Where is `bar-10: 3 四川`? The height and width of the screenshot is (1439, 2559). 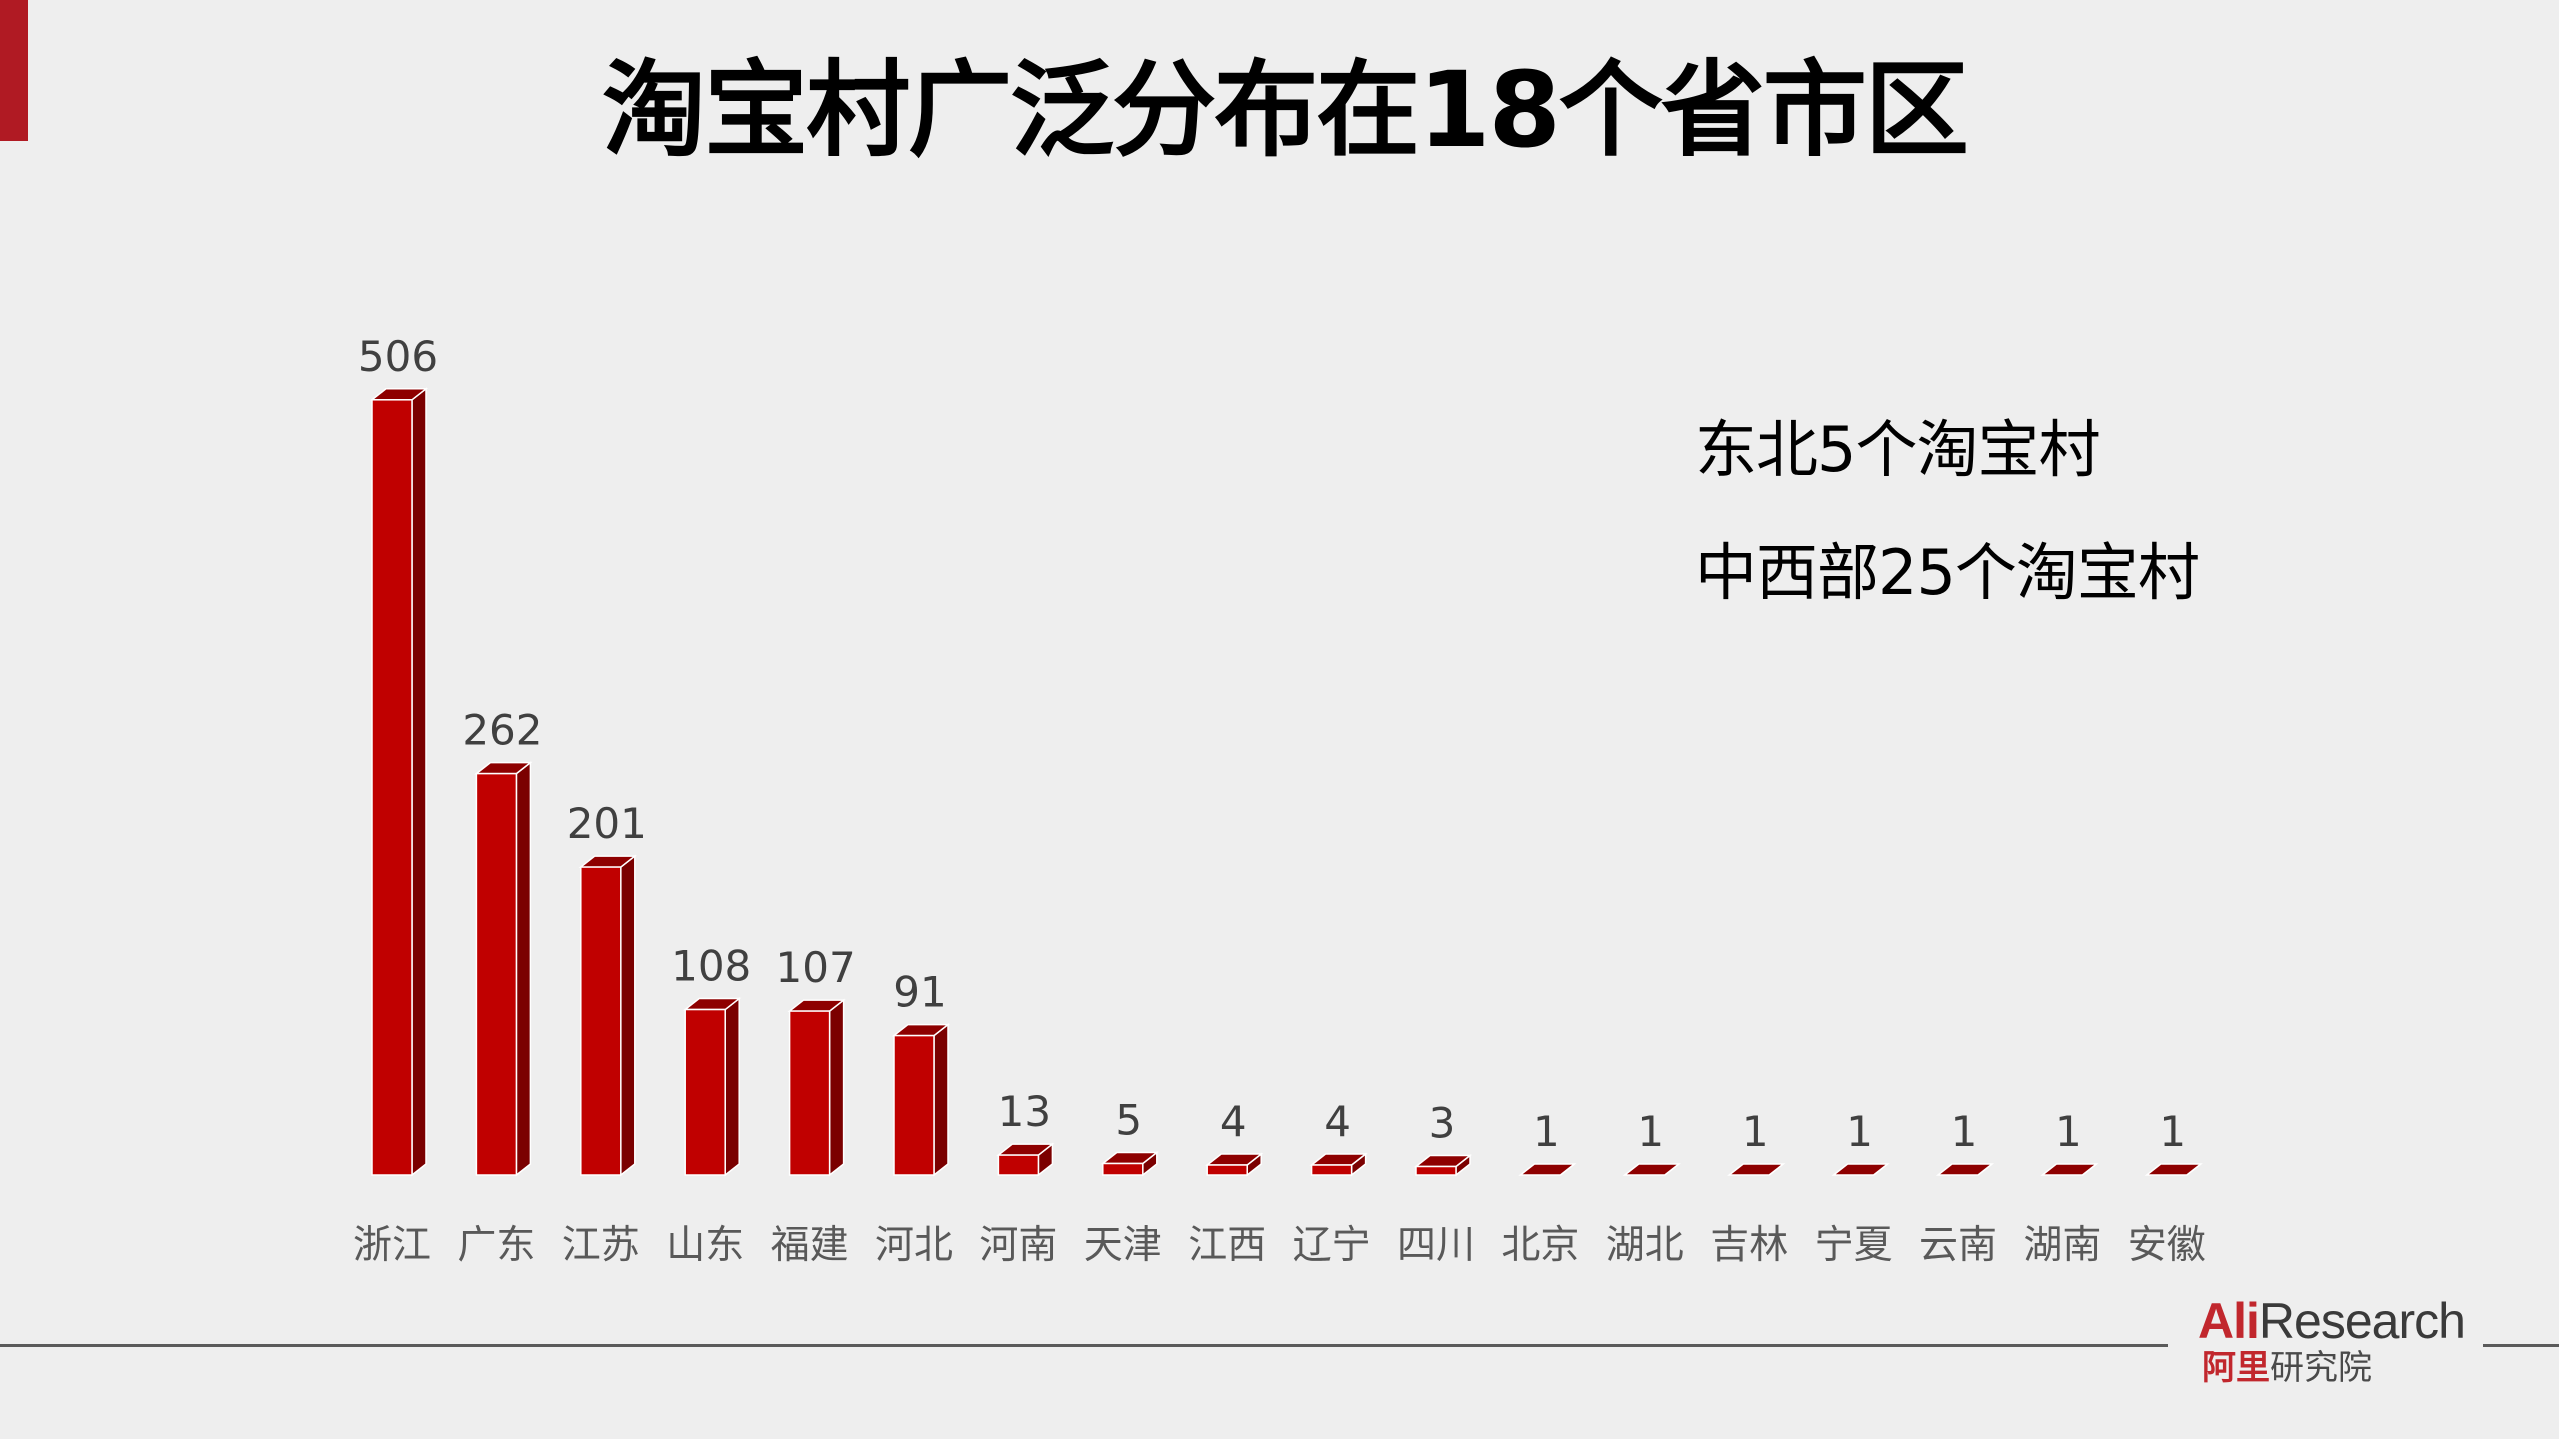 bar-10: 3 四川 is located at coordinates (1436, 1184).